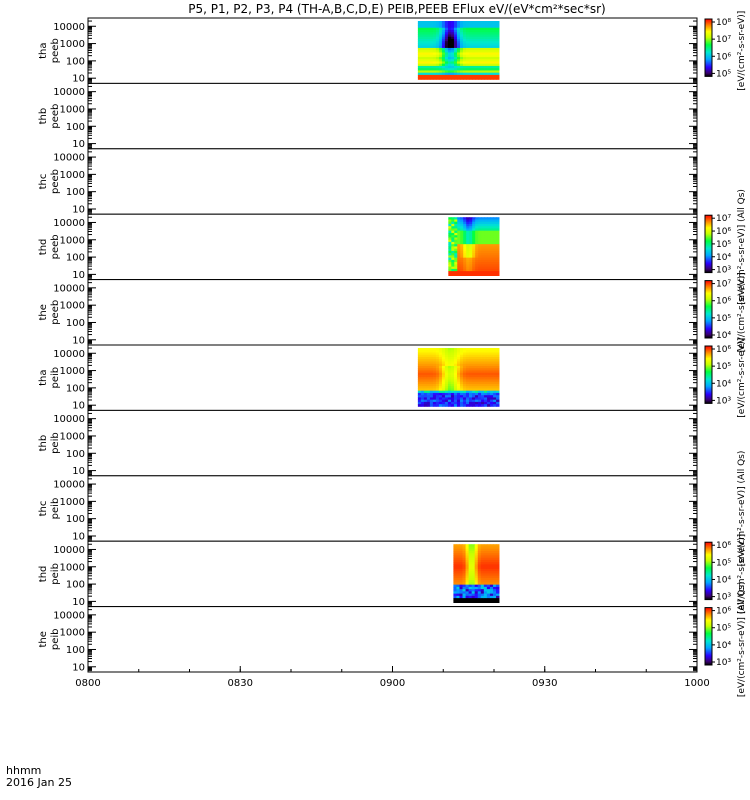 This screenshot has height=800, width=750. I want to click on panel-label-product: peeb, so click(55, 312).